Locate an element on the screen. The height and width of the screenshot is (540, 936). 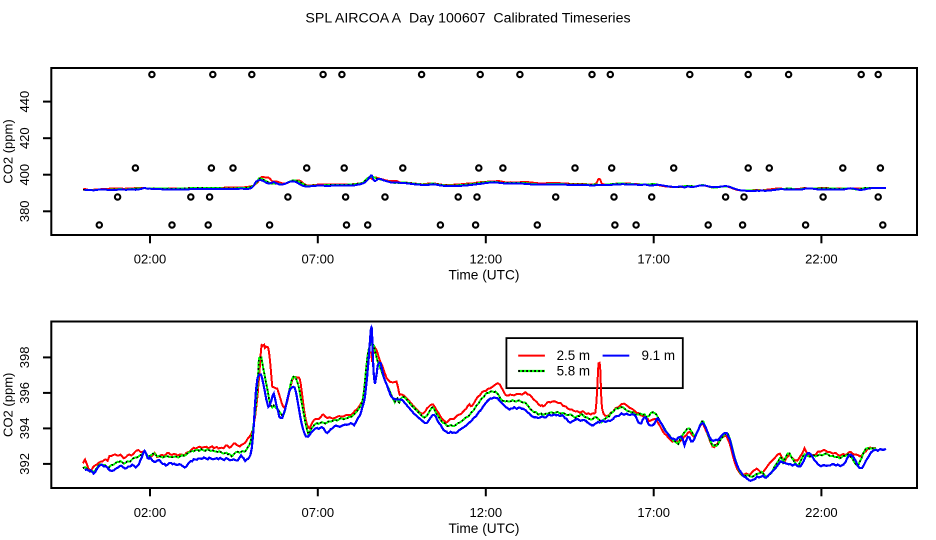
svg-text: 394 is located at coordinates (24, 429).